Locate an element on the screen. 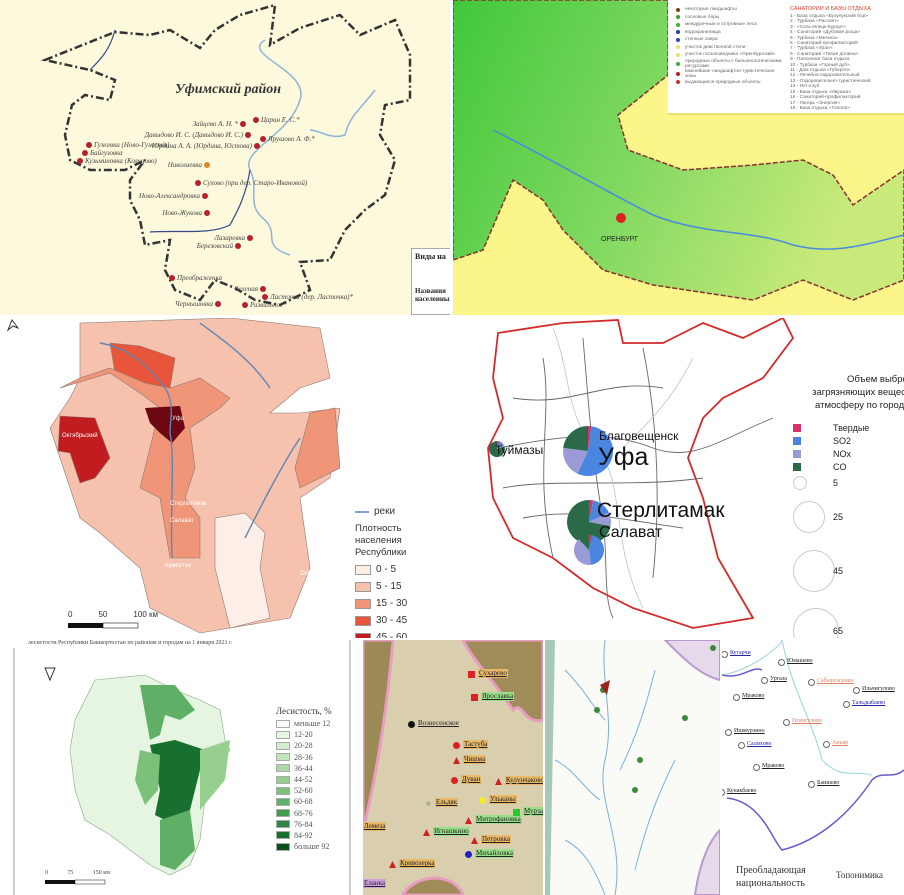  legend-item: участок девственной степи is located at coordinates (728, 48).